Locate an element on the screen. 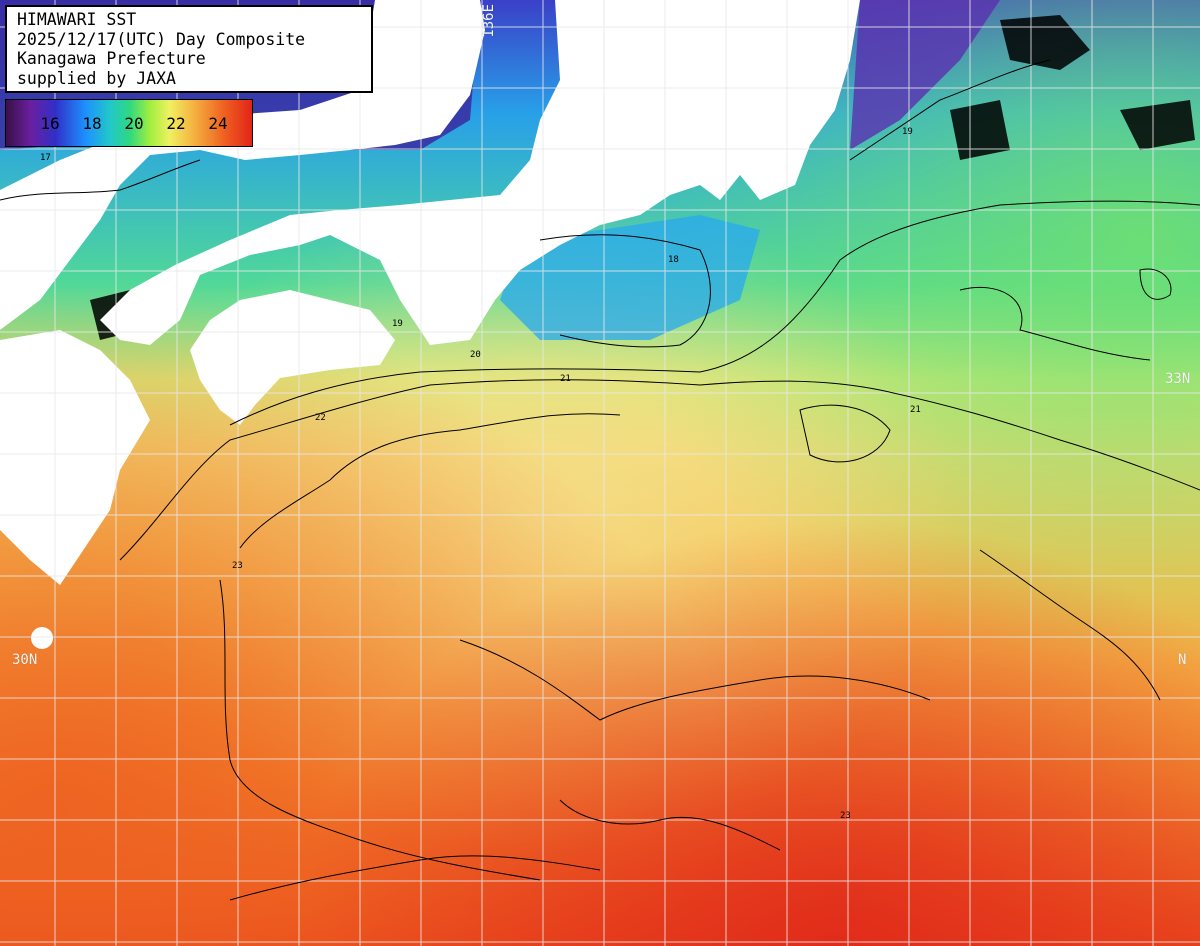 Image resolution: width=1200 pixels, height=946 pixels. colorbar-tick: 18 is located at coordinates (92, 123).